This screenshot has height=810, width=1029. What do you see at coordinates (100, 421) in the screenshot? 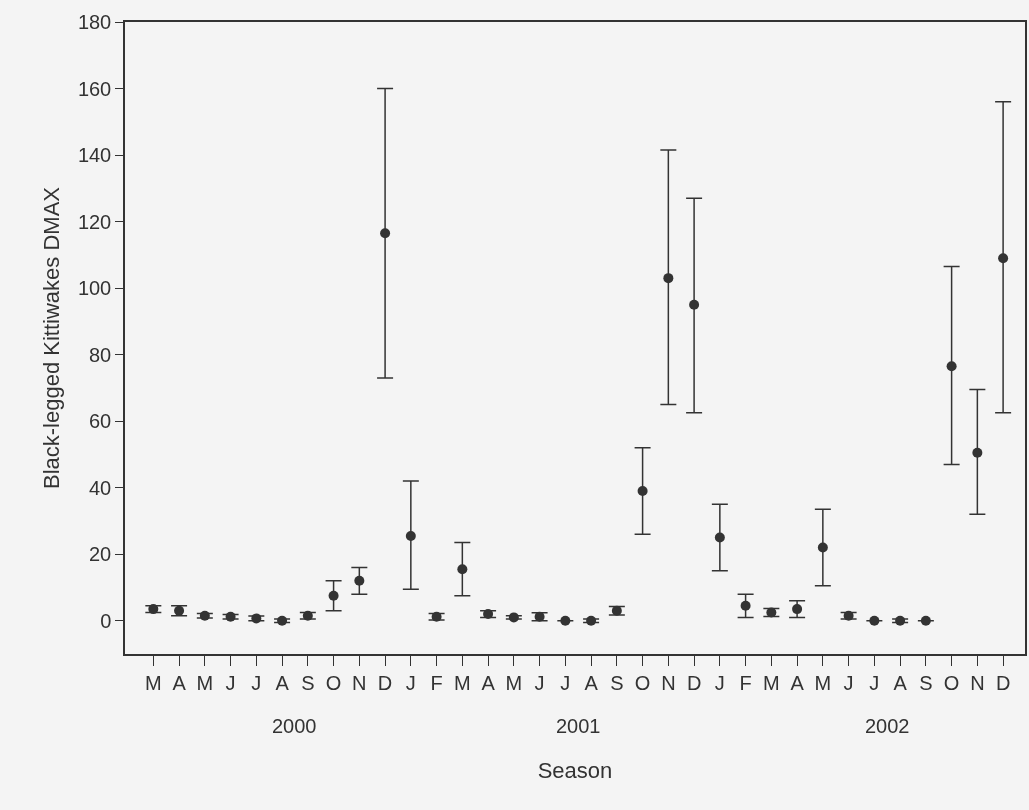
I see `y-tick-label: 60` at bounding box center [100, 421].